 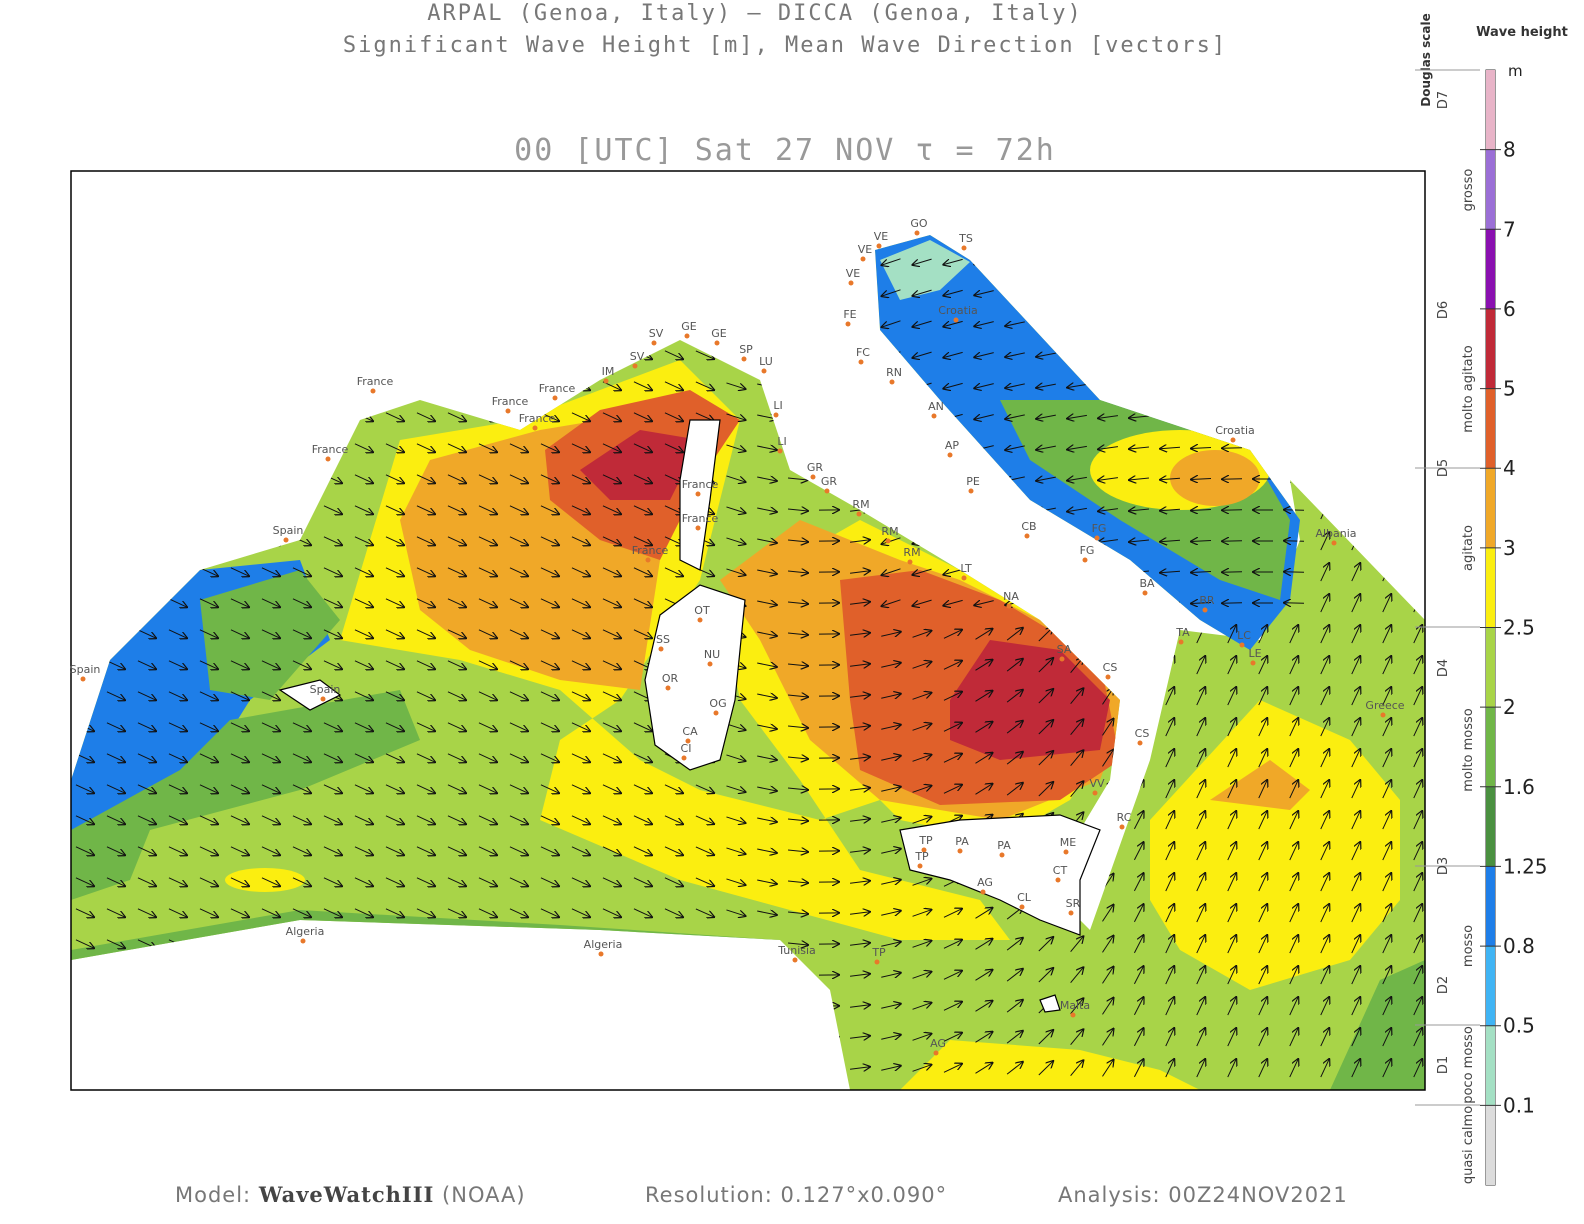 I want to click on footer-model-source: (NOAA), so click(x=484, y=1195).